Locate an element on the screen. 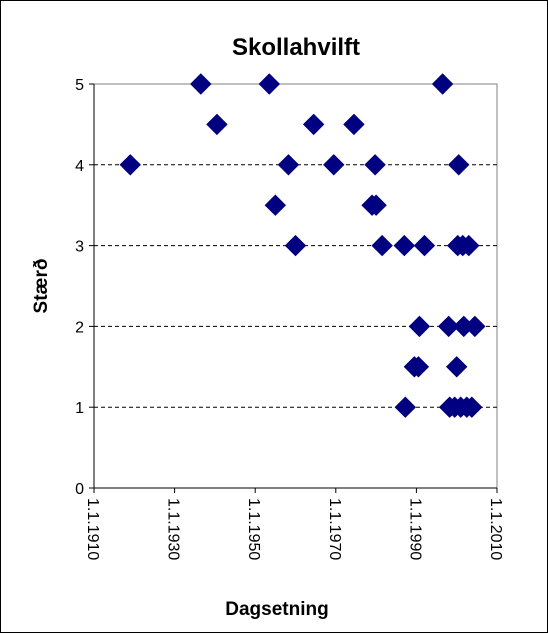 The width and height of the screenshot is (548, 634). x-tick-label: 1.1.1930 is located at coordinates (173, 529).